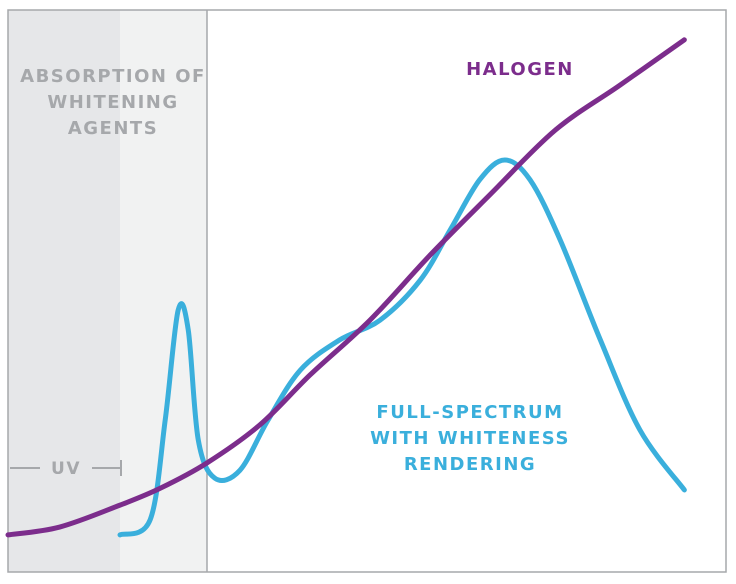  What do you see at coordinates (163, 291) in the screenshot?
I see `absorption-region-light` at bounding box center [163, 291].